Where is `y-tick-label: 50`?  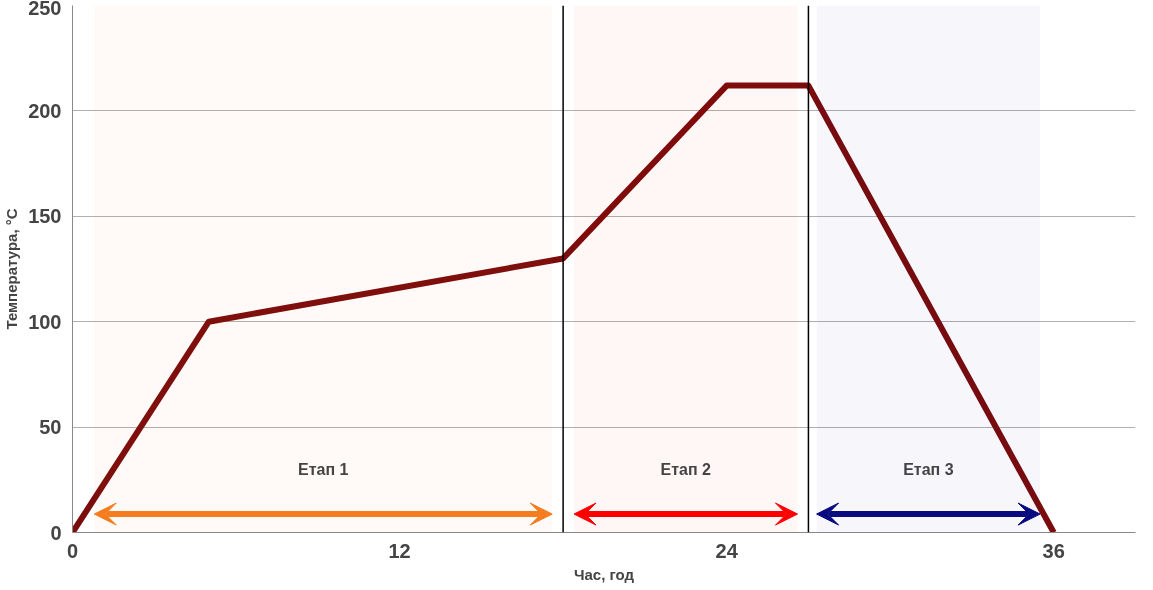 y-tick-label: 50 is located at coordinates (50, 427).